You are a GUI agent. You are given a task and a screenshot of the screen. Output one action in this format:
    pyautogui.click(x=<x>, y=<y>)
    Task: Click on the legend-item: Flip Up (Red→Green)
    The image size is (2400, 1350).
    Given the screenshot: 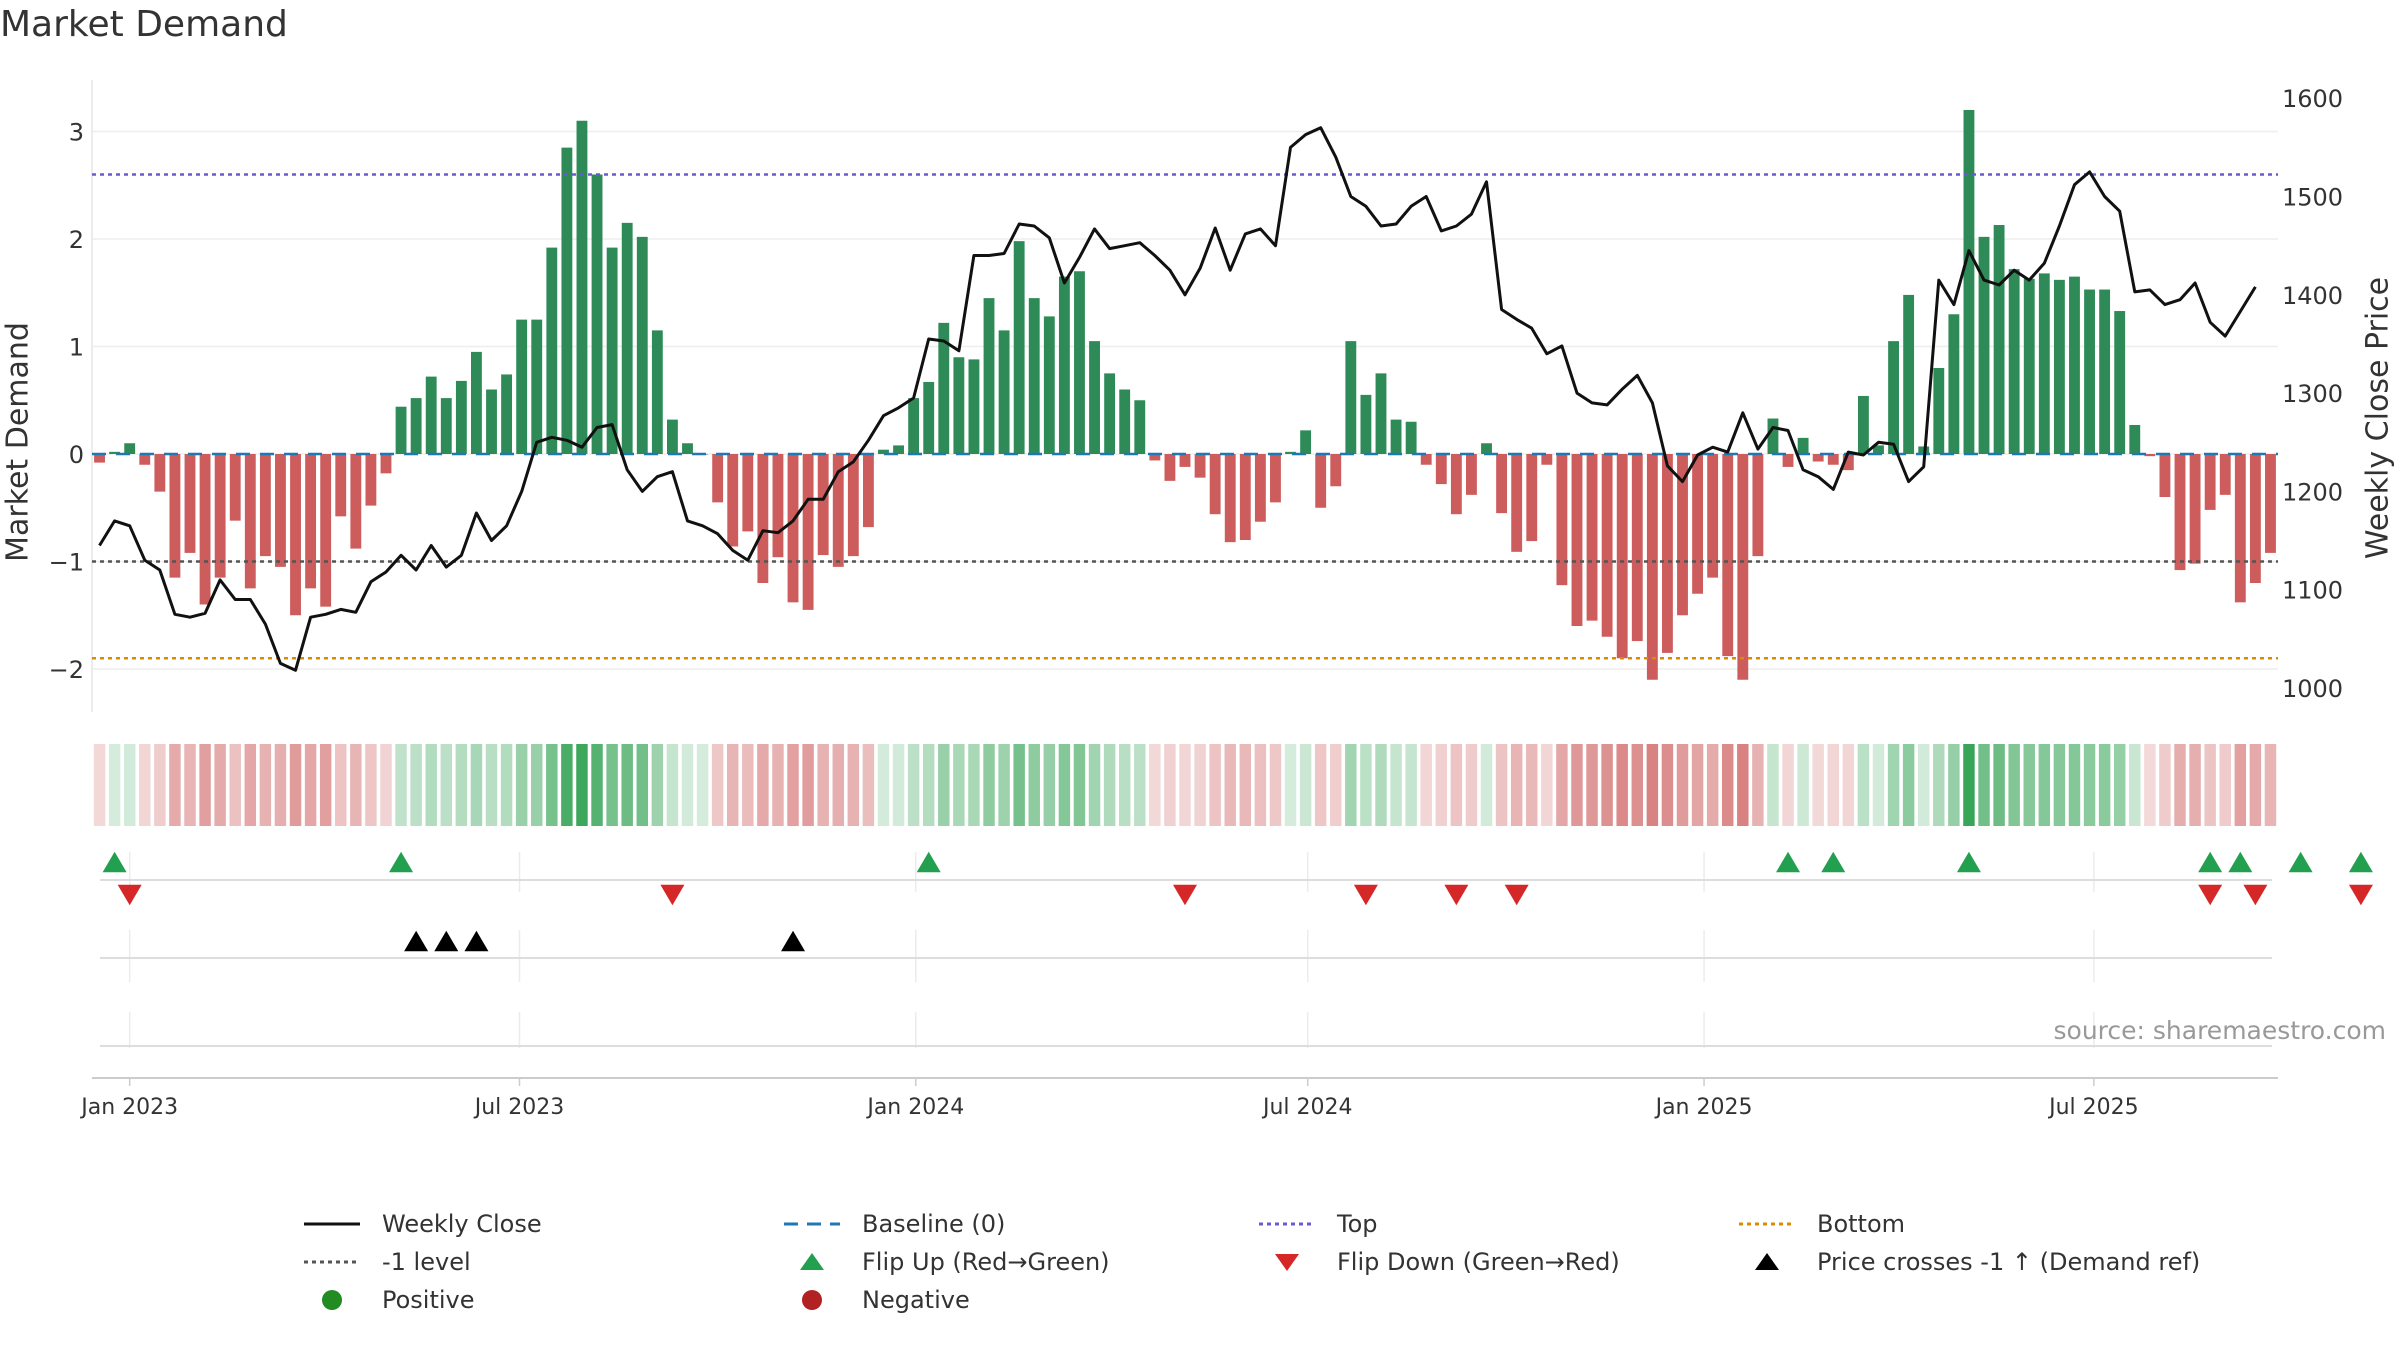 What is the action you would take?
    pyautogui.click(x=945, y=1262)
    